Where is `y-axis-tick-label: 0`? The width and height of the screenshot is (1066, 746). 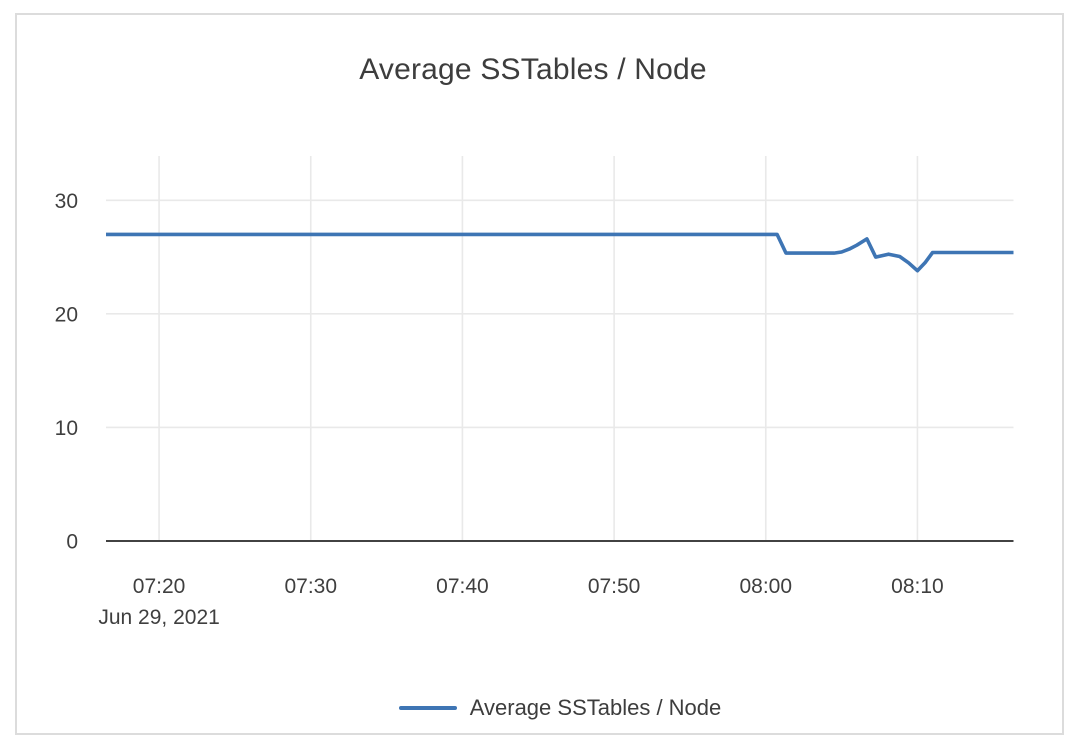 y-axis-tick-label: 0 is located at coordinates (72, 542).